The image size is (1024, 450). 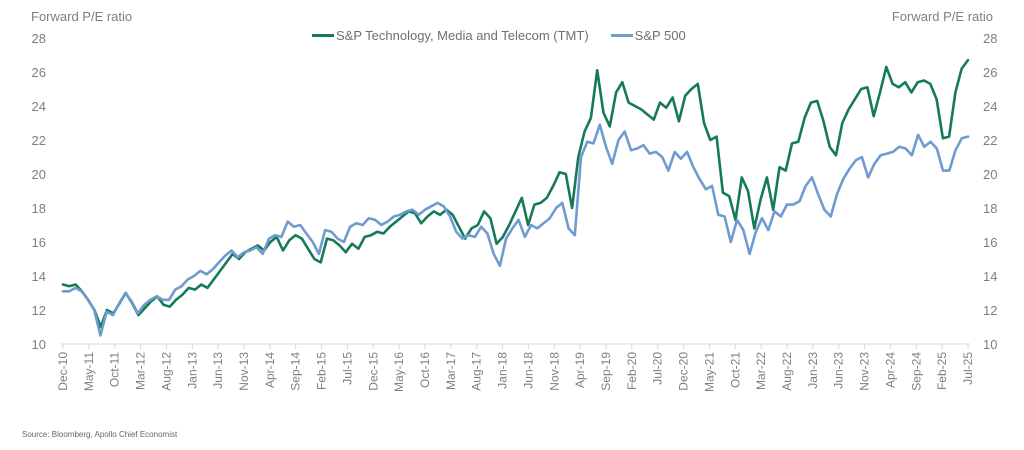 What do you see at coordinates (270, 370) in the screenshot?
I see `x-tick-label: Apr-14` at bounding box center [270, 370].